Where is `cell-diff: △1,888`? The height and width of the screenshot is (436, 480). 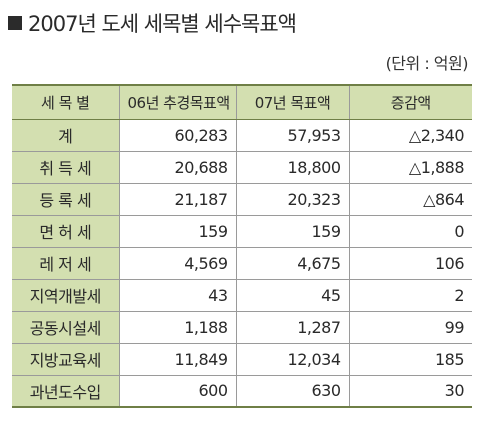
cell-diff: △1,888 is located at coordinates (410, 167).